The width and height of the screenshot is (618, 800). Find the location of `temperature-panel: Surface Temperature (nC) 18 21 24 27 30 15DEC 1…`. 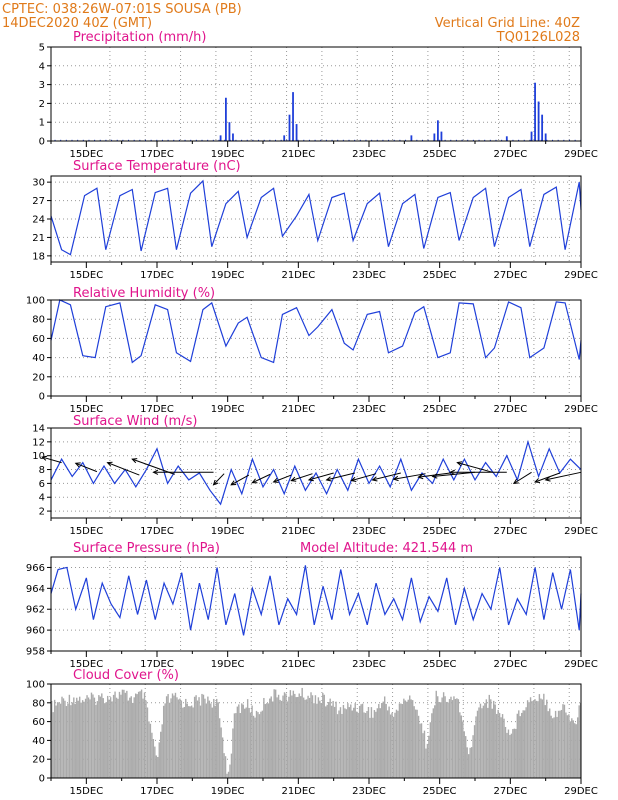

temperature-panel: Surface Temperature (nC) 18 21 24 27 30 15DEC 1… is located at coordinates (315, 220).